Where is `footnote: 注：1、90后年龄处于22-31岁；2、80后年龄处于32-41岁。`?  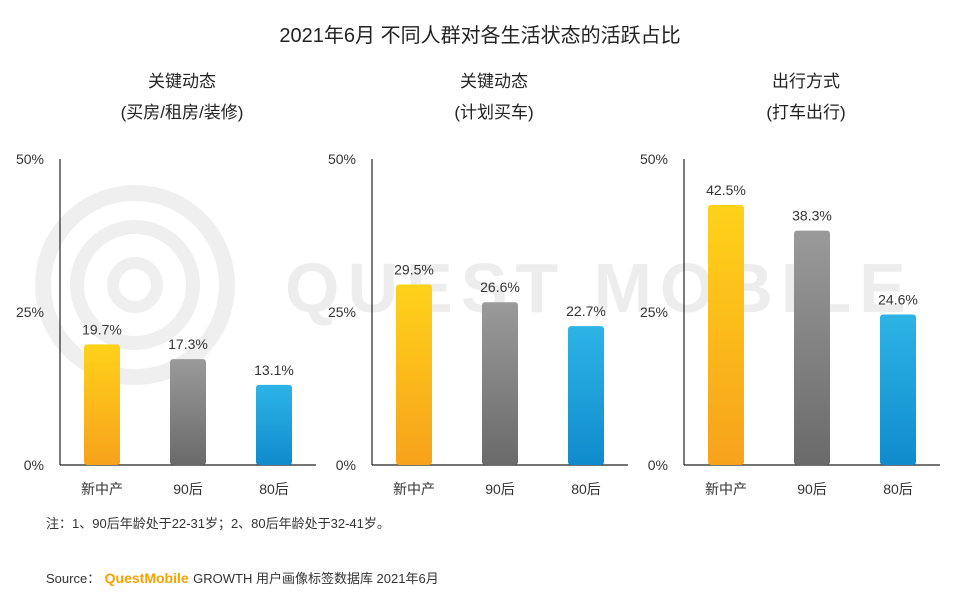
footnote: 注：1、90后年龄处于22-31岁；2、80后年龄处于32-41岁。 is located at coordinates (218, 524).